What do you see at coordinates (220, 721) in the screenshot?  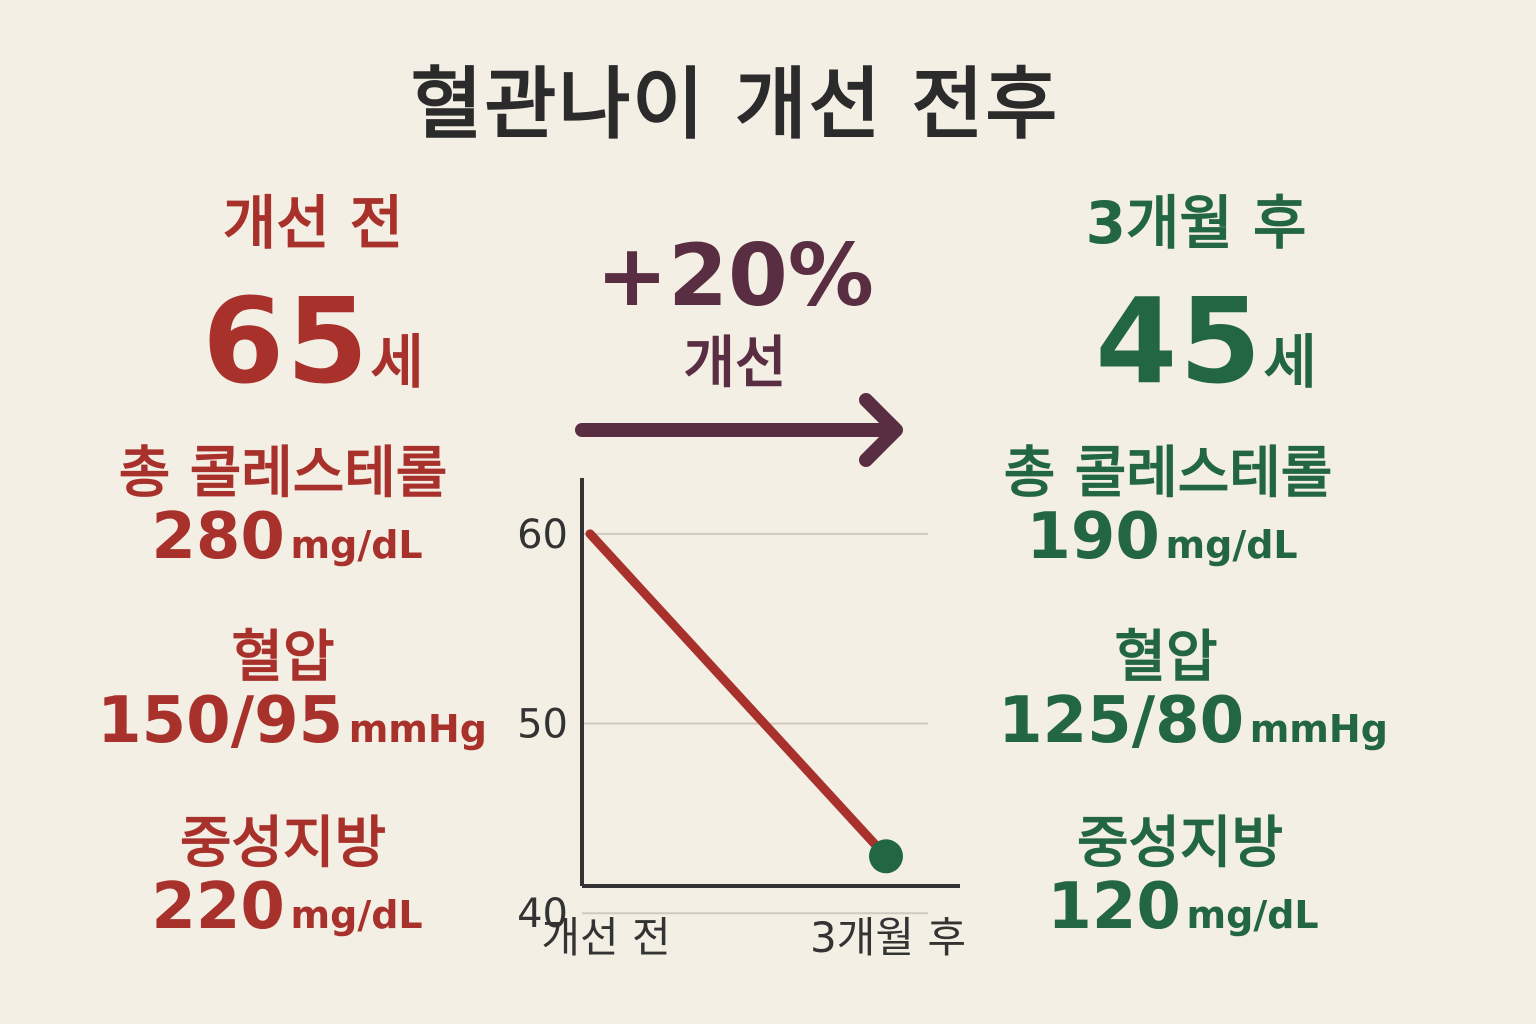 I see `before-bp-number: 150/95` at bounding box center [220, 721].